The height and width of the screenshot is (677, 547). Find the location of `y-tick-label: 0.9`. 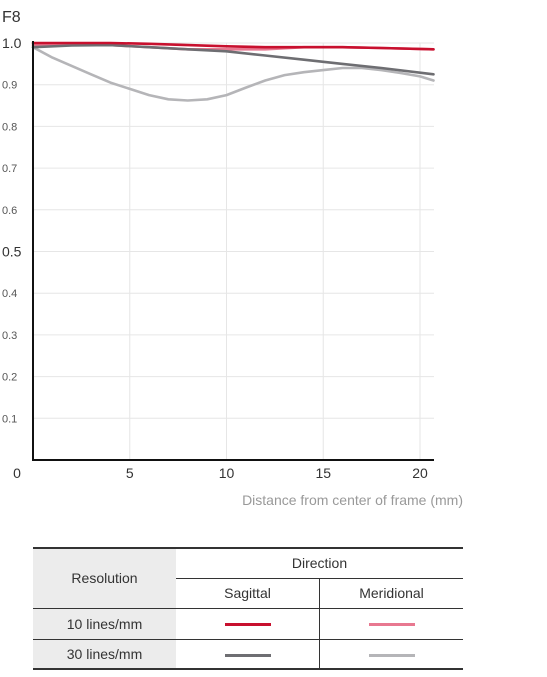

y-tick-label: 0.9 is located at coordinates (9, 86).